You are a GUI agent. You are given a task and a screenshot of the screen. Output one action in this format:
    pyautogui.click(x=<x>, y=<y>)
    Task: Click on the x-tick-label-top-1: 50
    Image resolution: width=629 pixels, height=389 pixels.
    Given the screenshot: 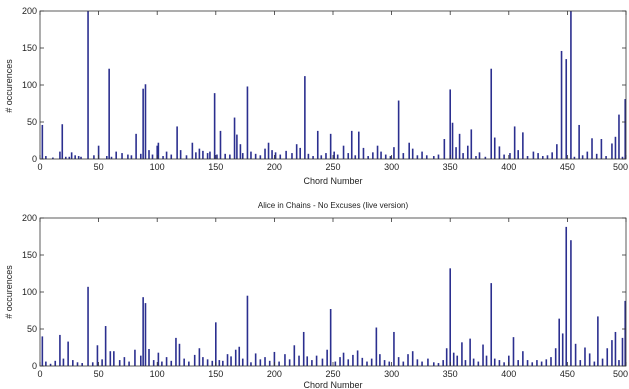 What is the action you would take?
    pyautogui.click(x=99, y=167)
    